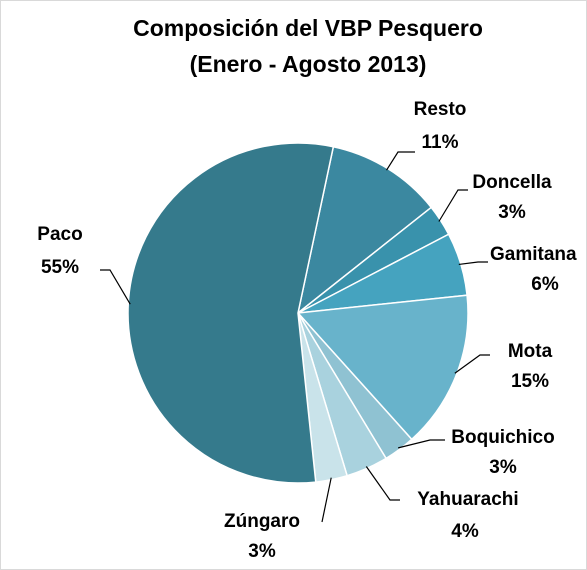 The width and height of the screenshot is (587, 570). I want to click on category-label: Mota, so click(530, 351).